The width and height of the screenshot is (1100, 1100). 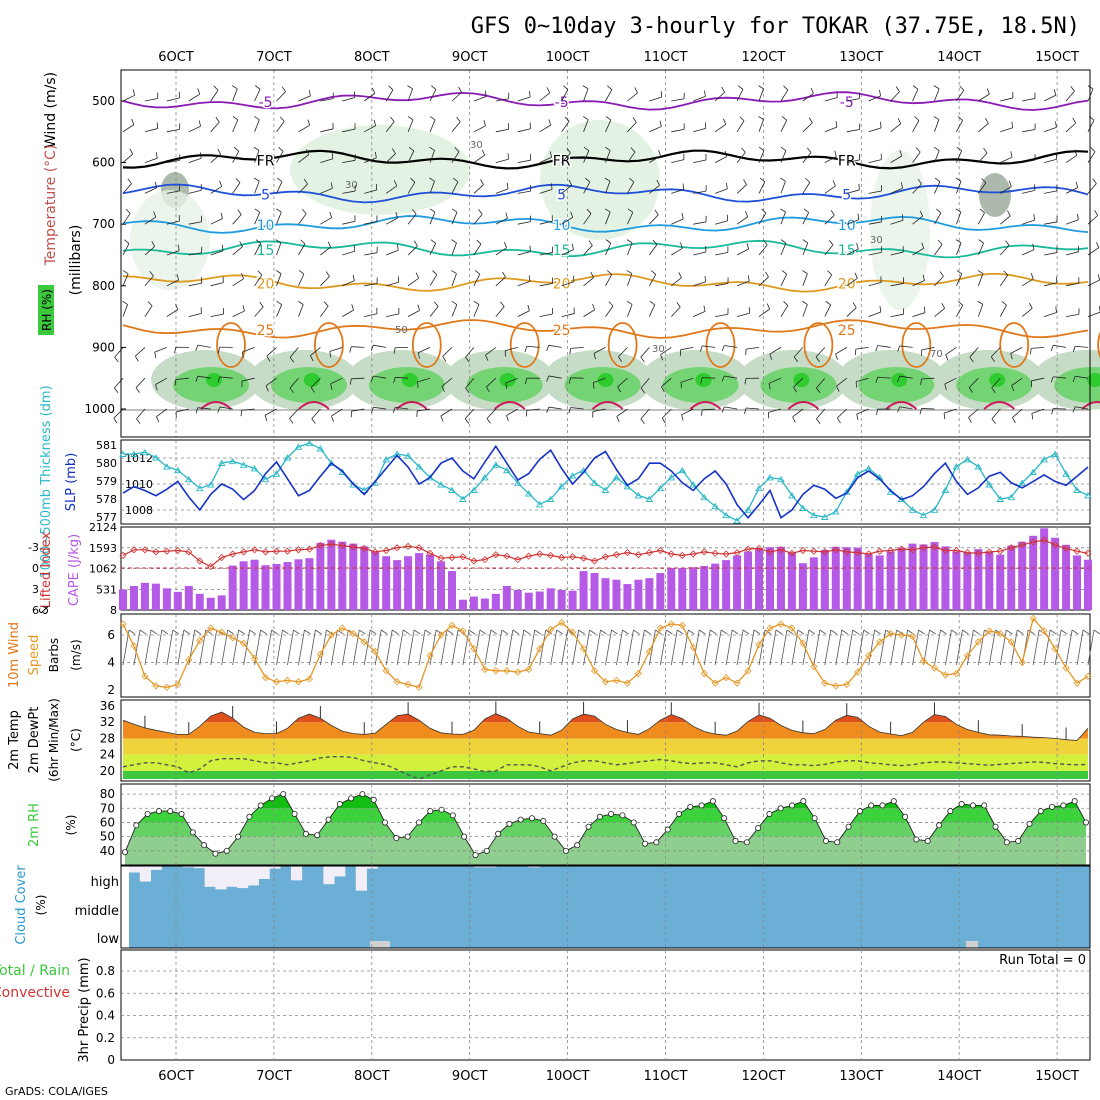 I want to click on temp-band, so click(x=605, y=774).